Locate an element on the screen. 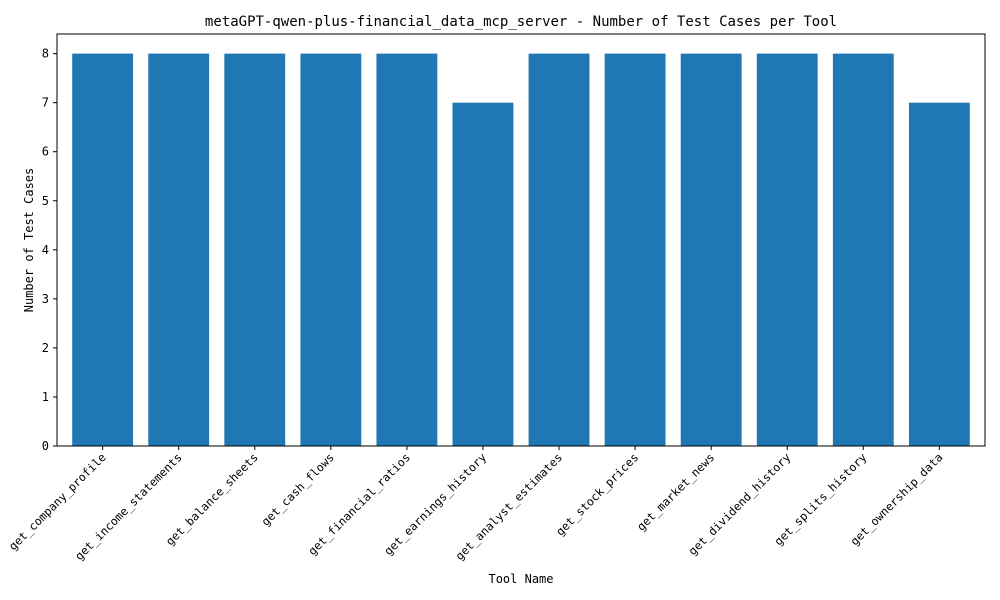 The width and height of the screenshot is (1000, 600). y-tick-label: 4 is located at coordinates (45, 250).